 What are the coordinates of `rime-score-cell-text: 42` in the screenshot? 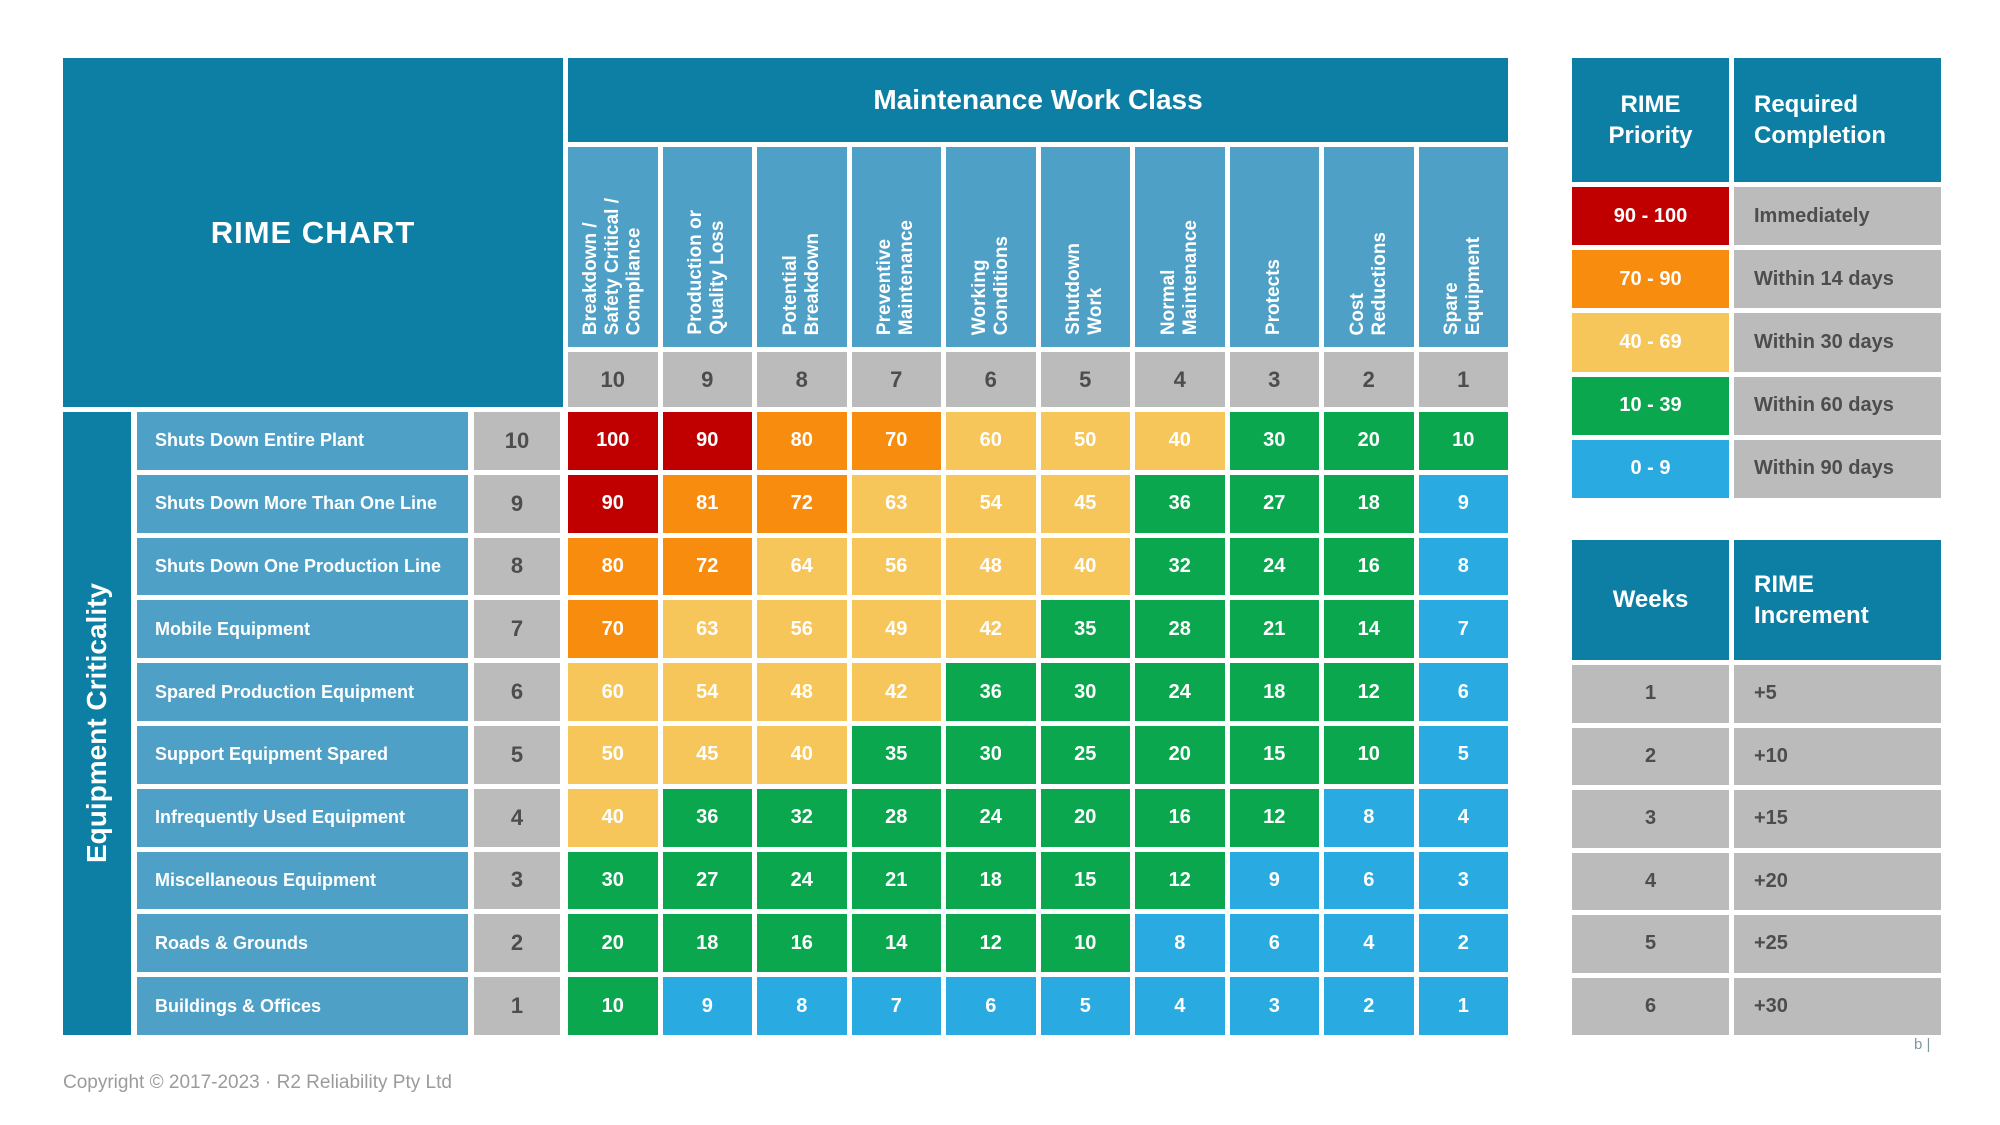 It's located at (896, 691).